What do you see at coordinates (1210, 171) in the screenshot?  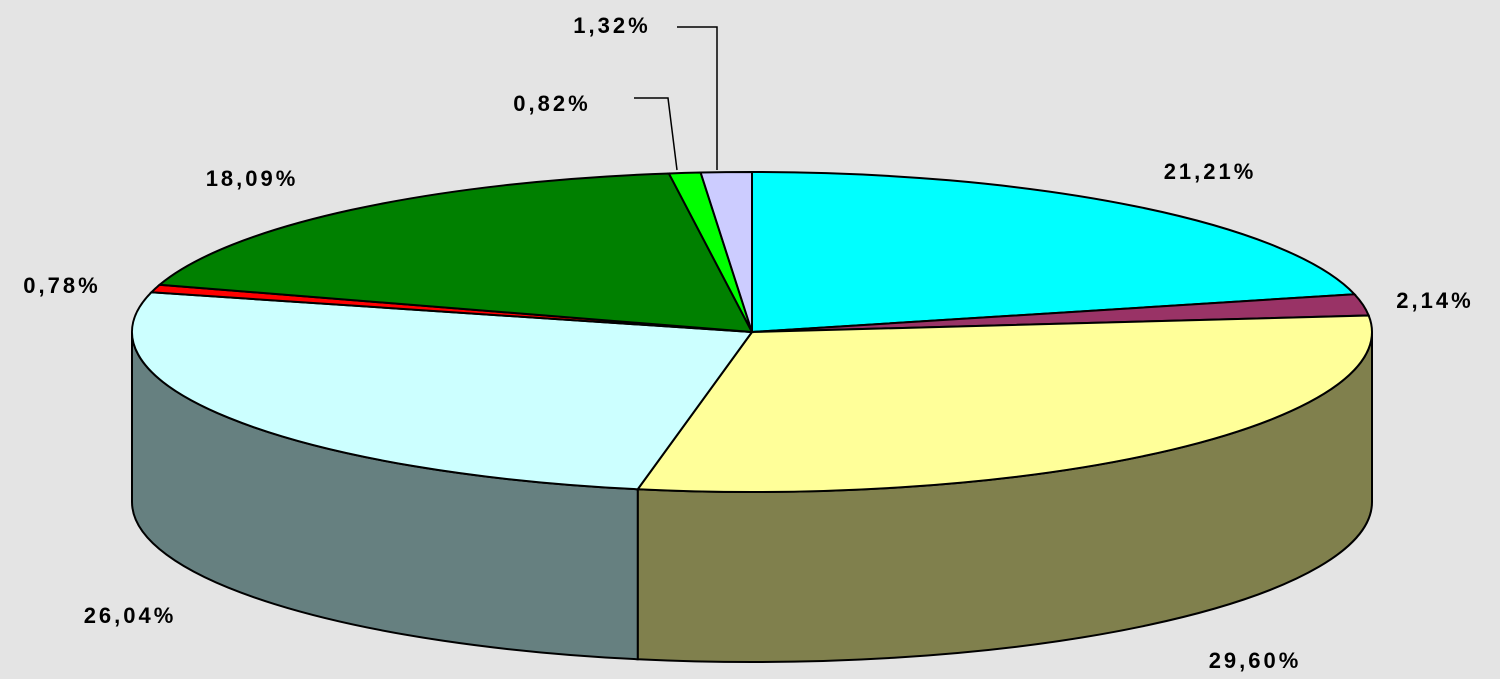 I see `data-label: 21,21%` at bounding box center [1210, 171].